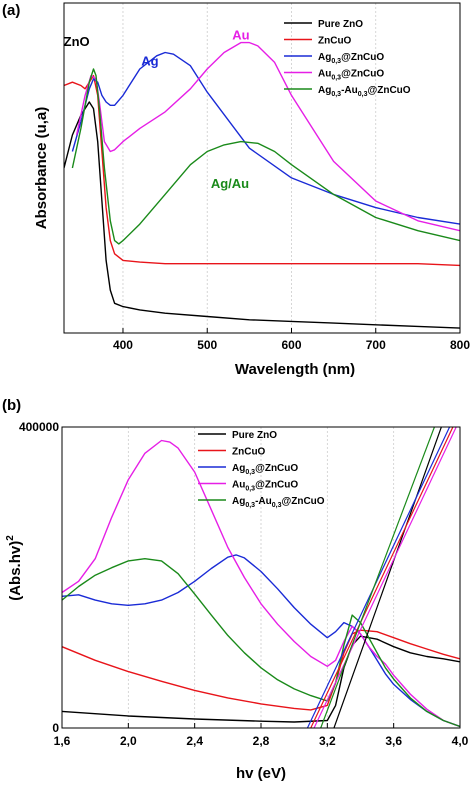  I want to click on panel-b-x-tick-label: 3,2, so click(327, 741).